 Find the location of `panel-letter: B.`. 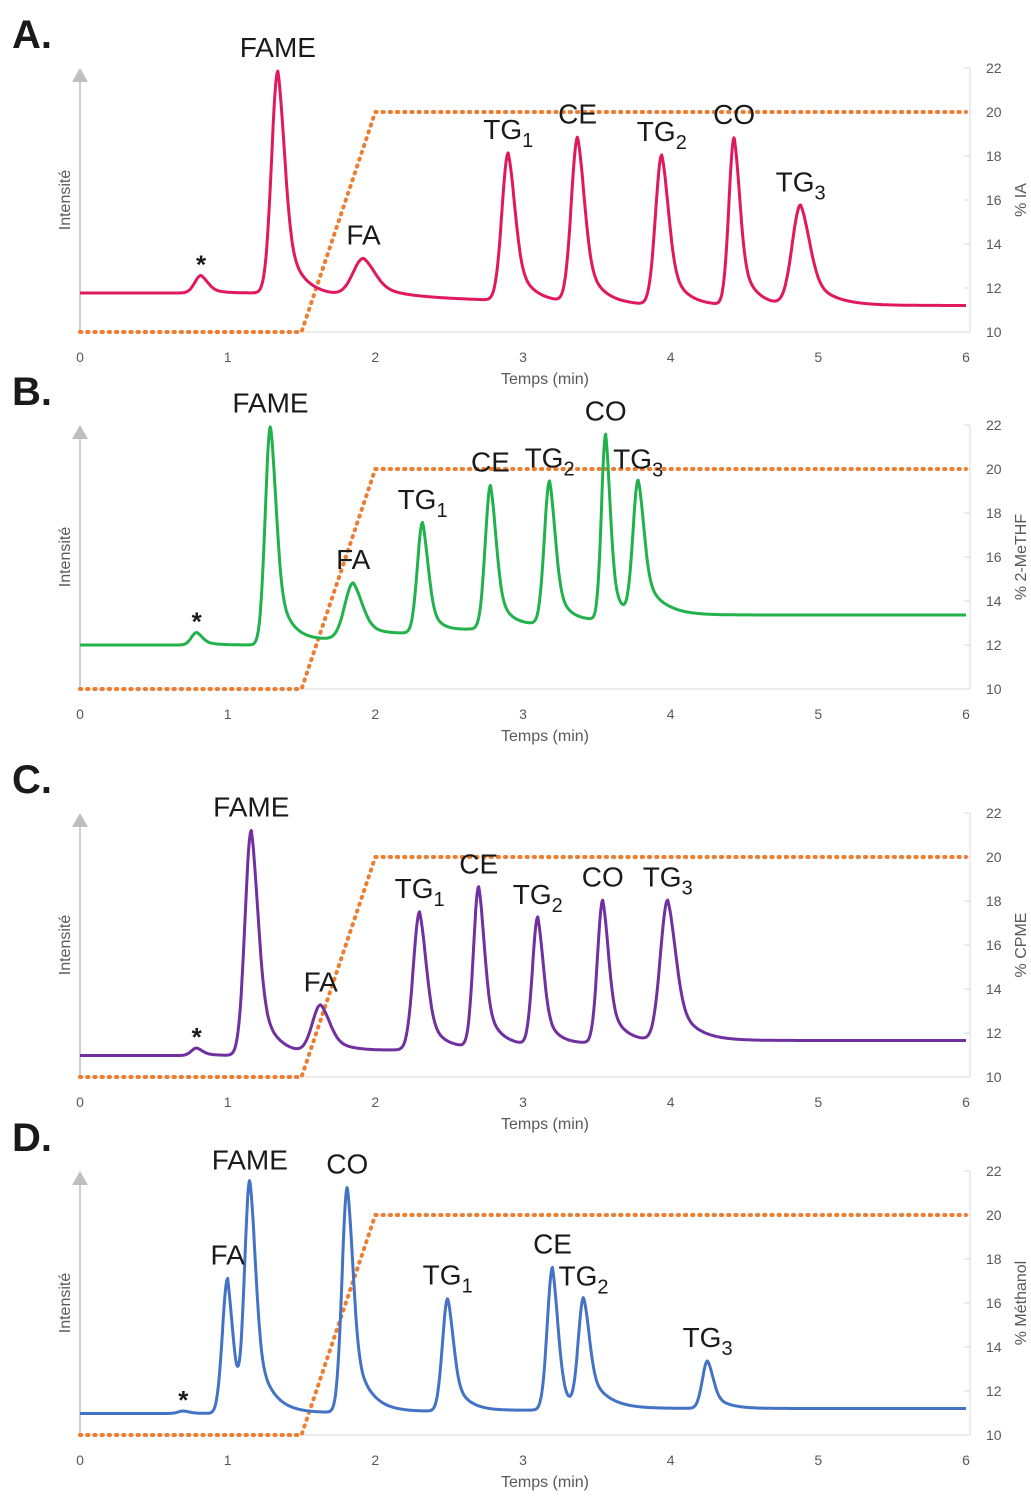

panel-letter: B. is located at coordinates (32, 392).